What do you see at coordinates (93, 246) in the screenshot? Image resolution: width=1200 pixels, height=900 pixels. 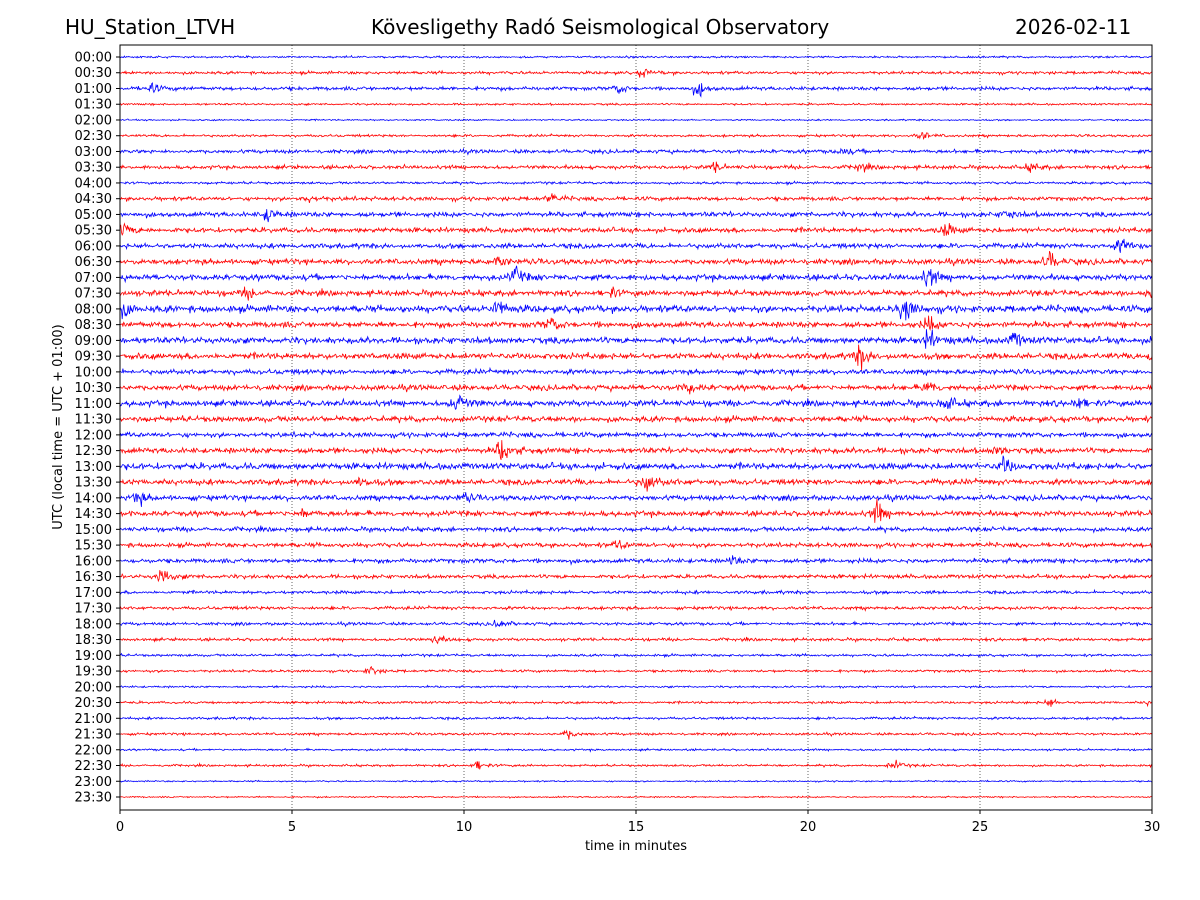 I see `y-tick-label: 06:00` at bounding box center [93, 246].